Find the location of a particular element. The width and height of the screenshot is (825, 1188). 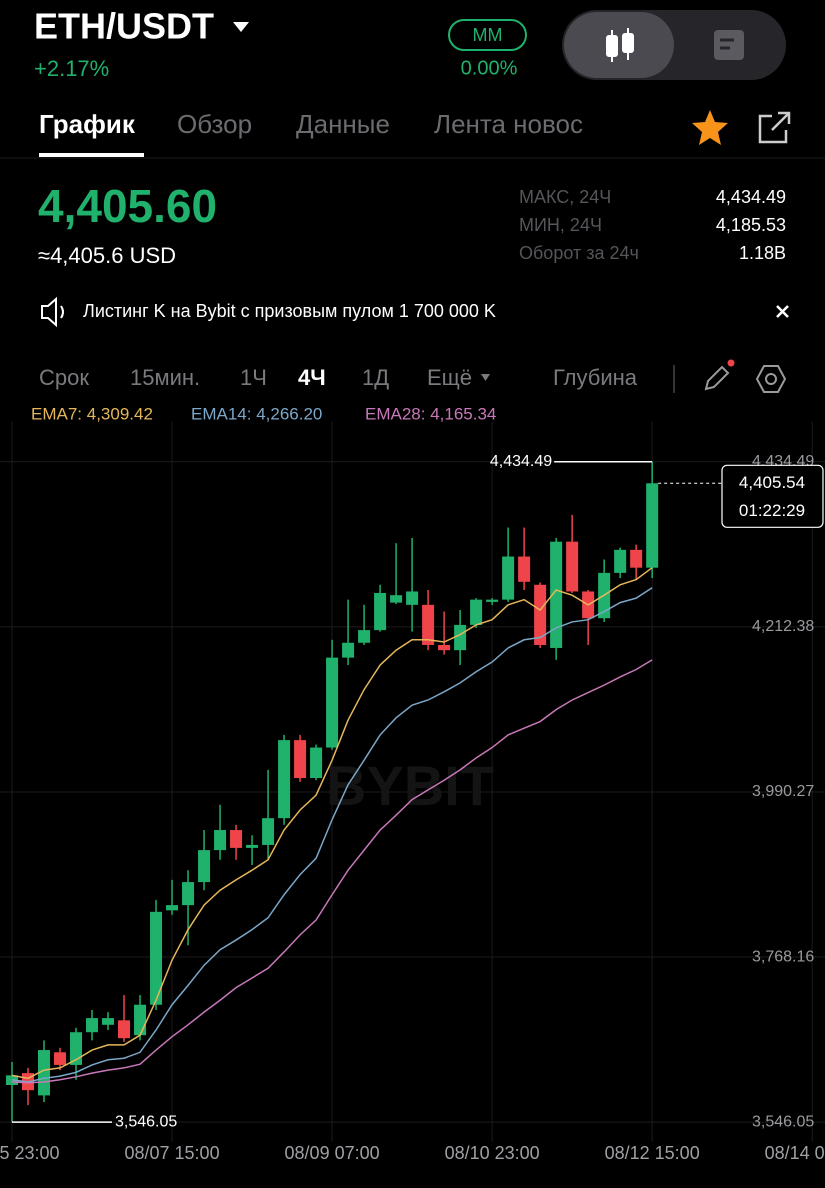

tab: Данные is located at coordinates (343, 124).